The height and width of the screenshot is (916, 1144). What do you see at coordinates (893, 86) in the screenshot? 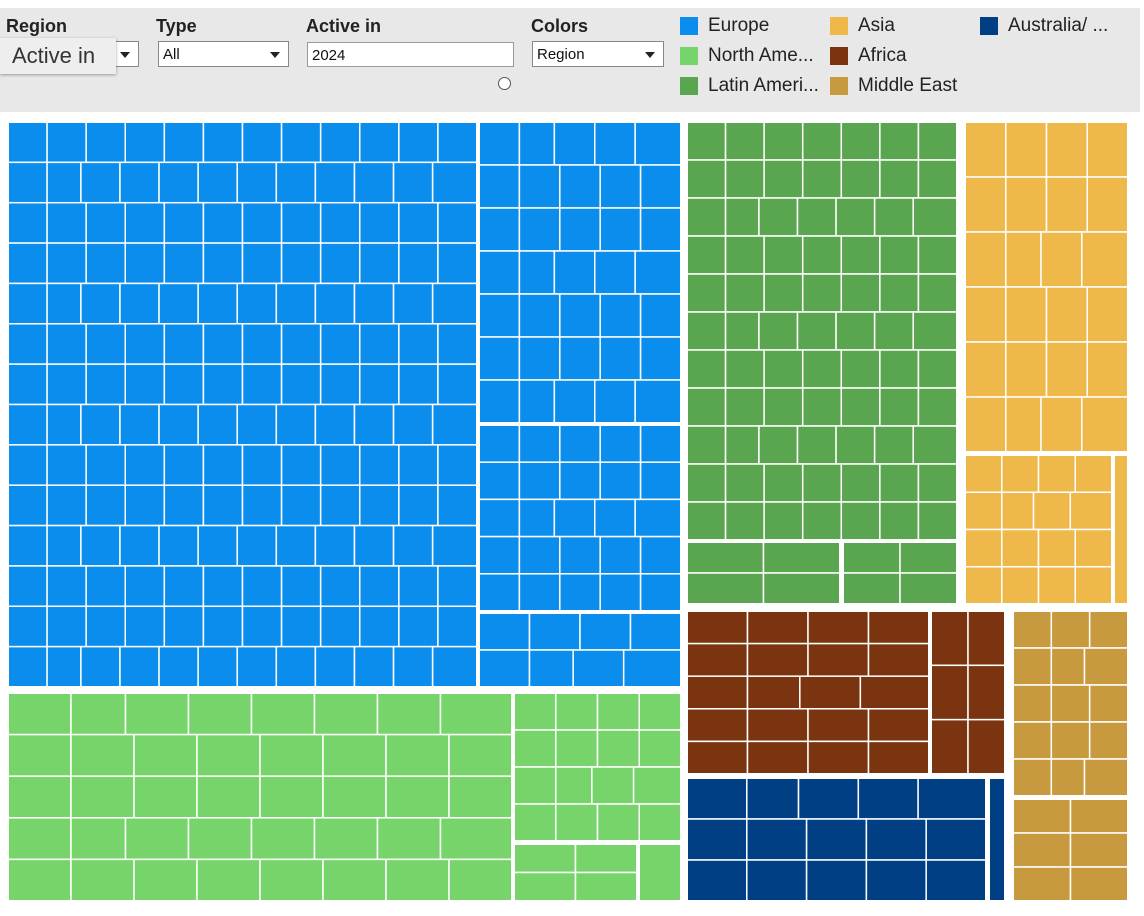
I see `legend-item: Middle East` at bounding box center [893, 86].